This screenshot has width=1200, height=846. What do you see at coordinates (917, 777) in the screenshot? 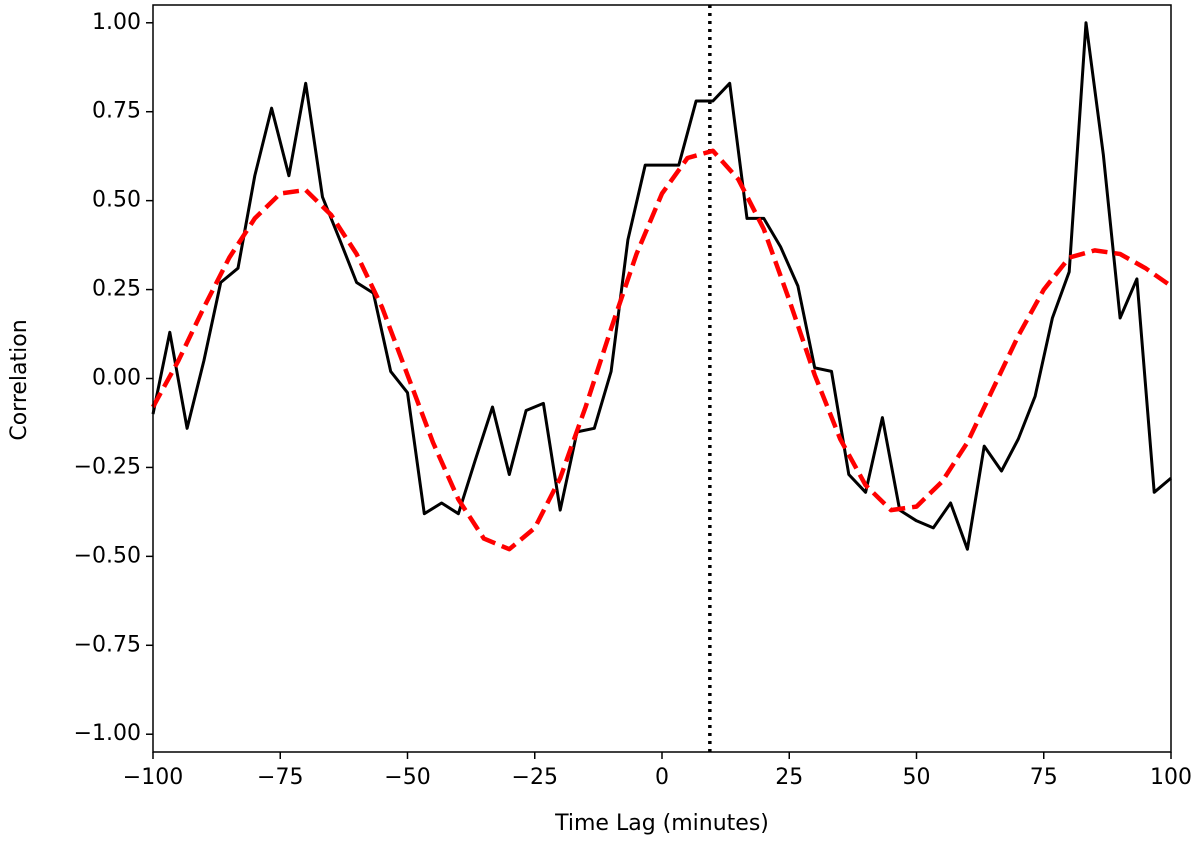
I see `x-tick-label: 50` at bounding box center [917, 777].